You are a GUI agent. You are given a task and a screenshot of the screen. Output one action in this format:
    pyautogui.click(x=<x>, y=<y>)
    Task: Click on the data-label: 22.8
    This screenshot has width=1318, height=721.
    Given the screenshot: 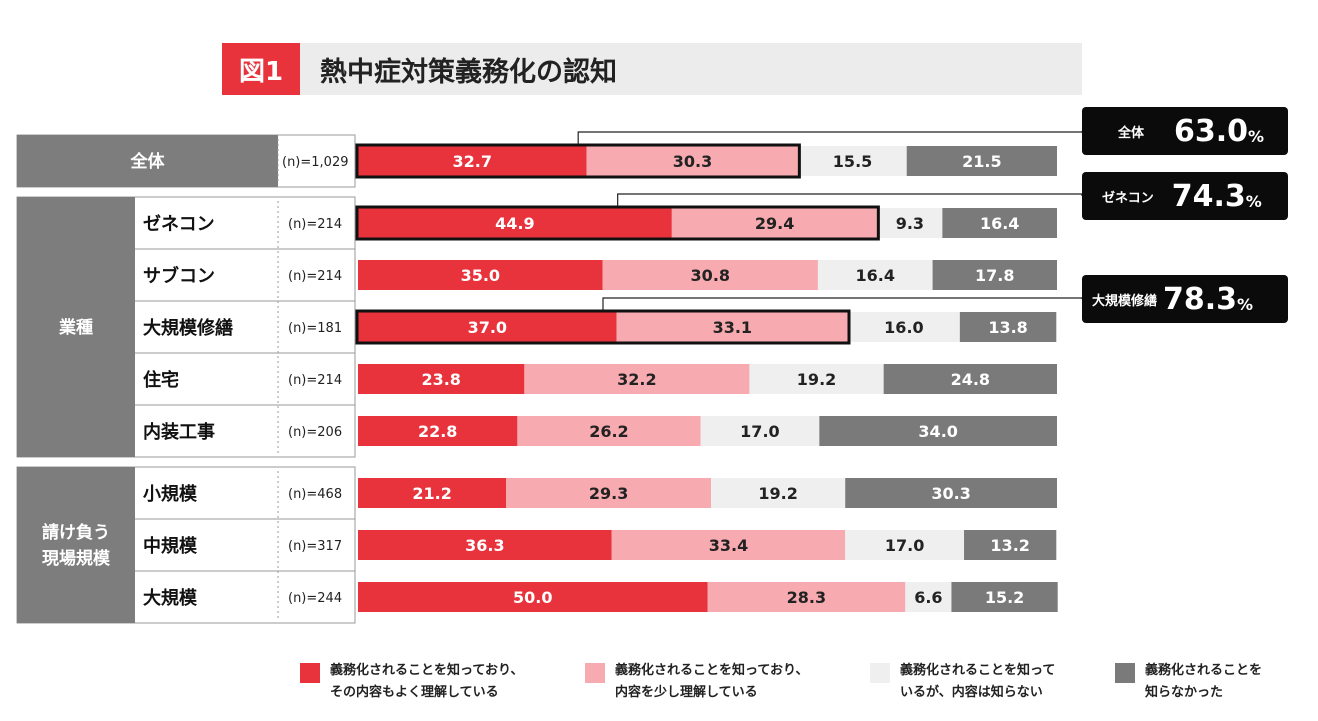 What is the action you would take?
    pyautogui.click(x=437, y=431)
    